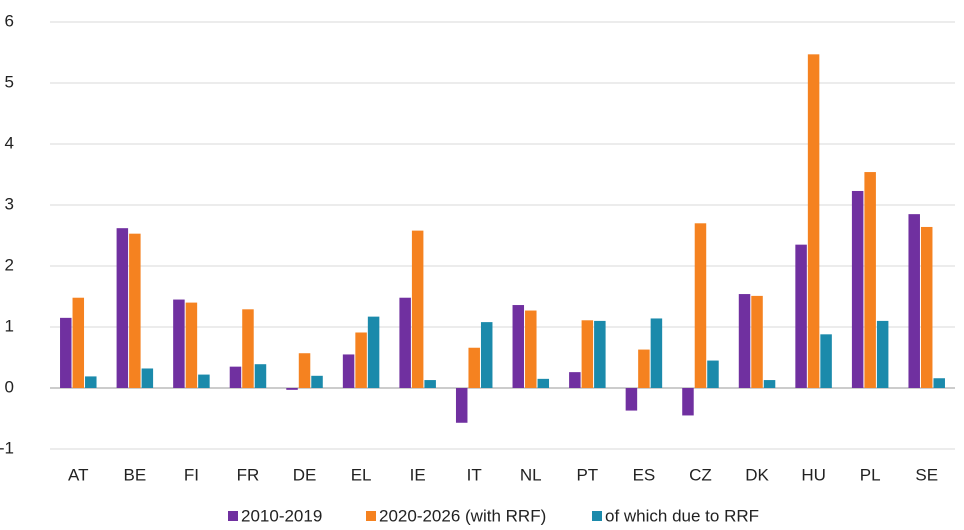  Describe the element at coordinates (757, 474) in the screenshot. I see `x-tick-label: DK` at that location.